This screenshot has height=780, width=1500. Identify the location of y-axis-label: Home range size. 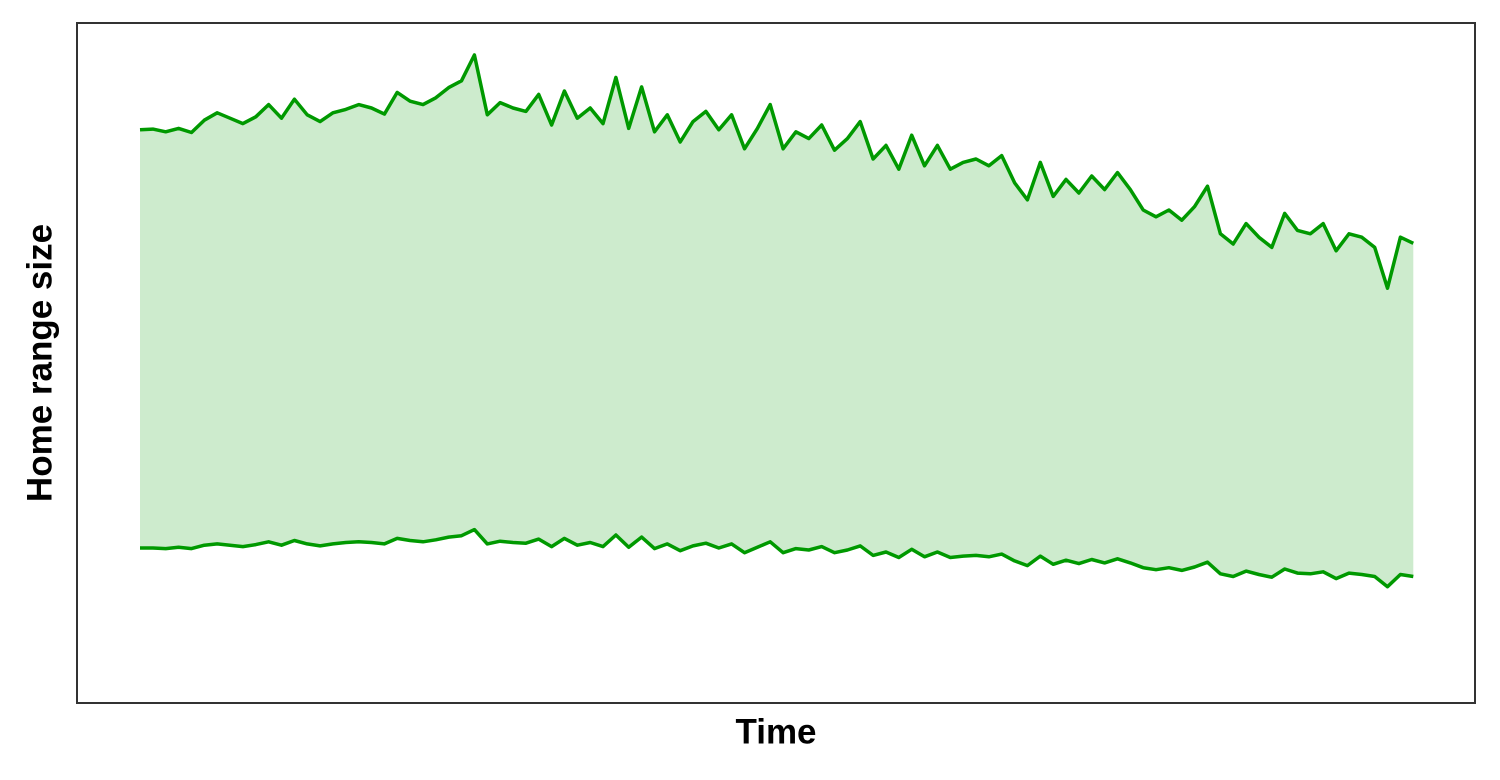
(39, 363).